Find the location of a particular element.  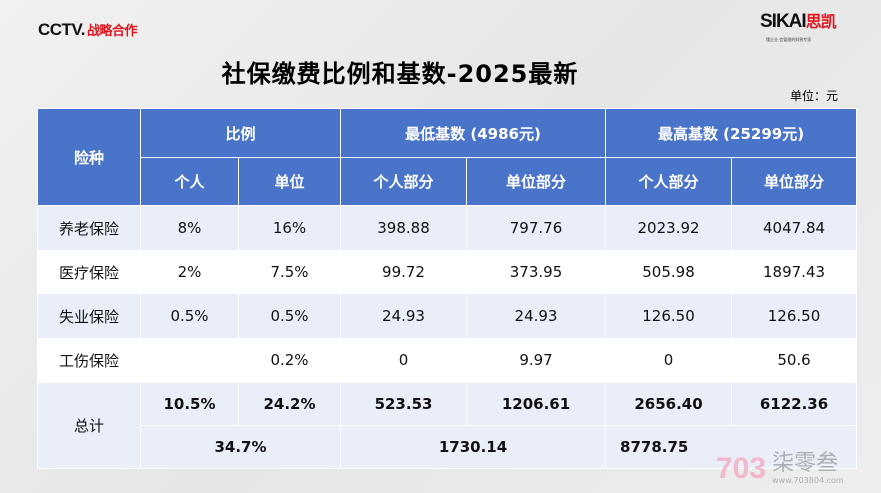

cctv-logo: CCTV. 战略合作 is located at coordinates (87, 30).